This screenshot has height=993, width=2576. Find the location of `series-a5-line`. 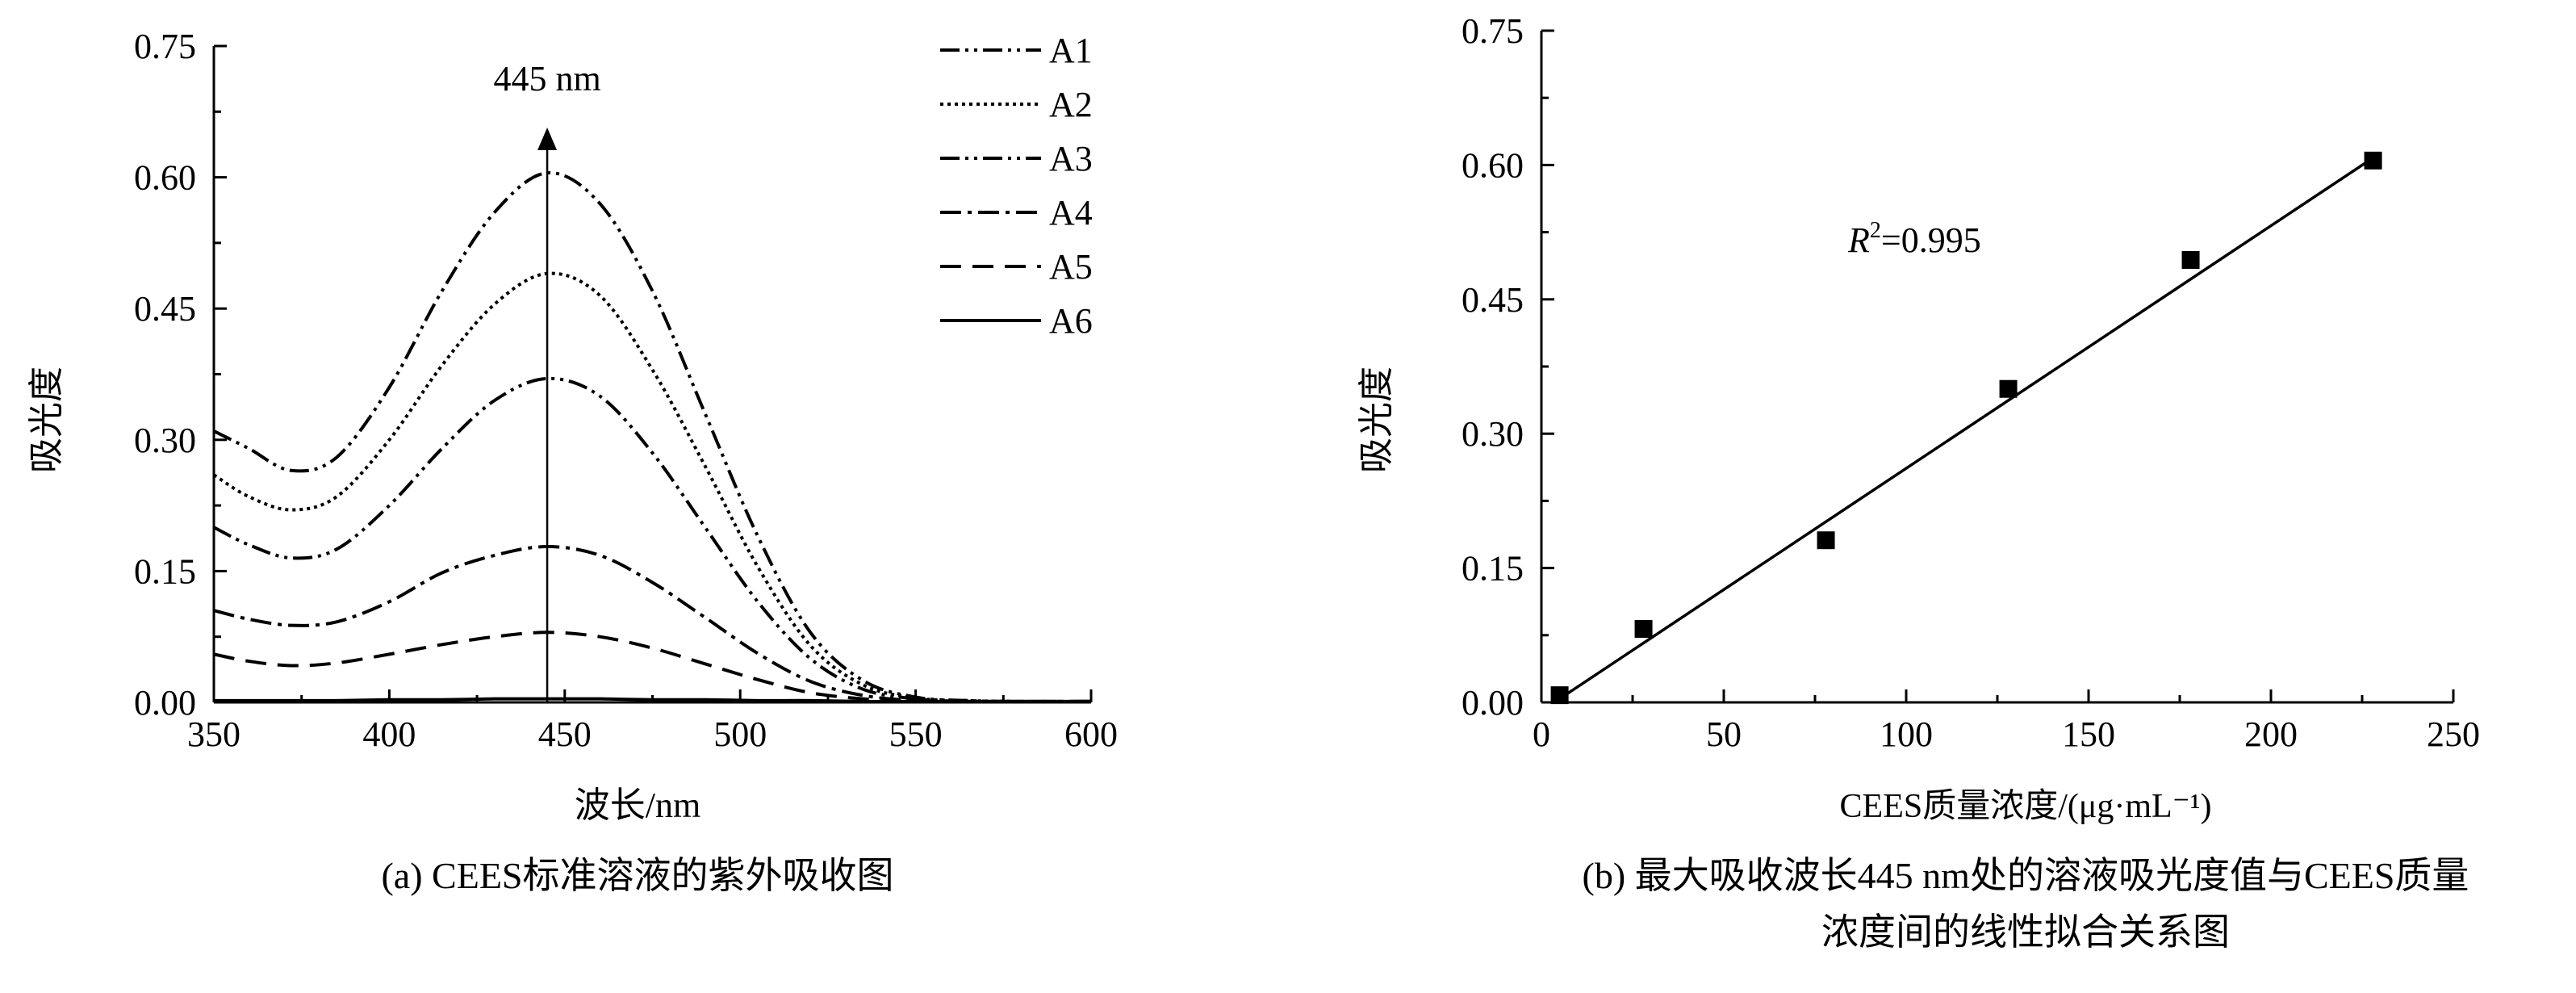

series-a5-line is located at coordinates (652, 667).